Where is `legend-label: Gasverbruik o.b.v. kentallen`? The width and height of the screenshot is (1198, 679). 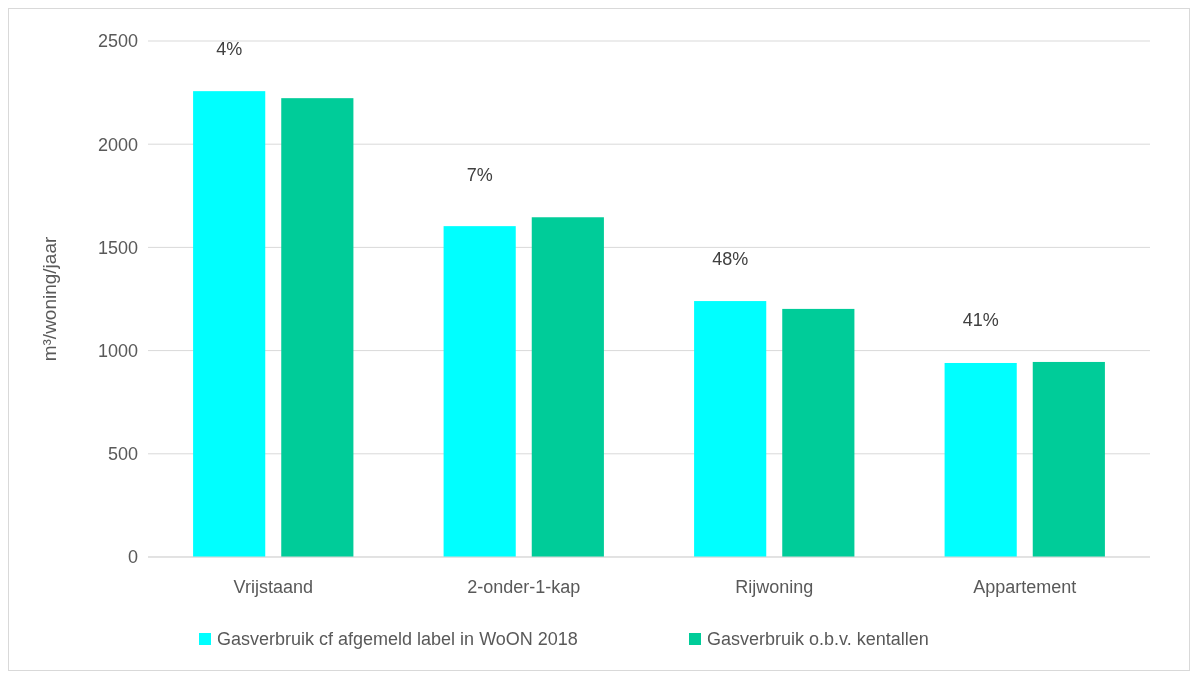
legend-label: Gasverbruik o.b.v. kentallen is located at coordinates (818, 639).